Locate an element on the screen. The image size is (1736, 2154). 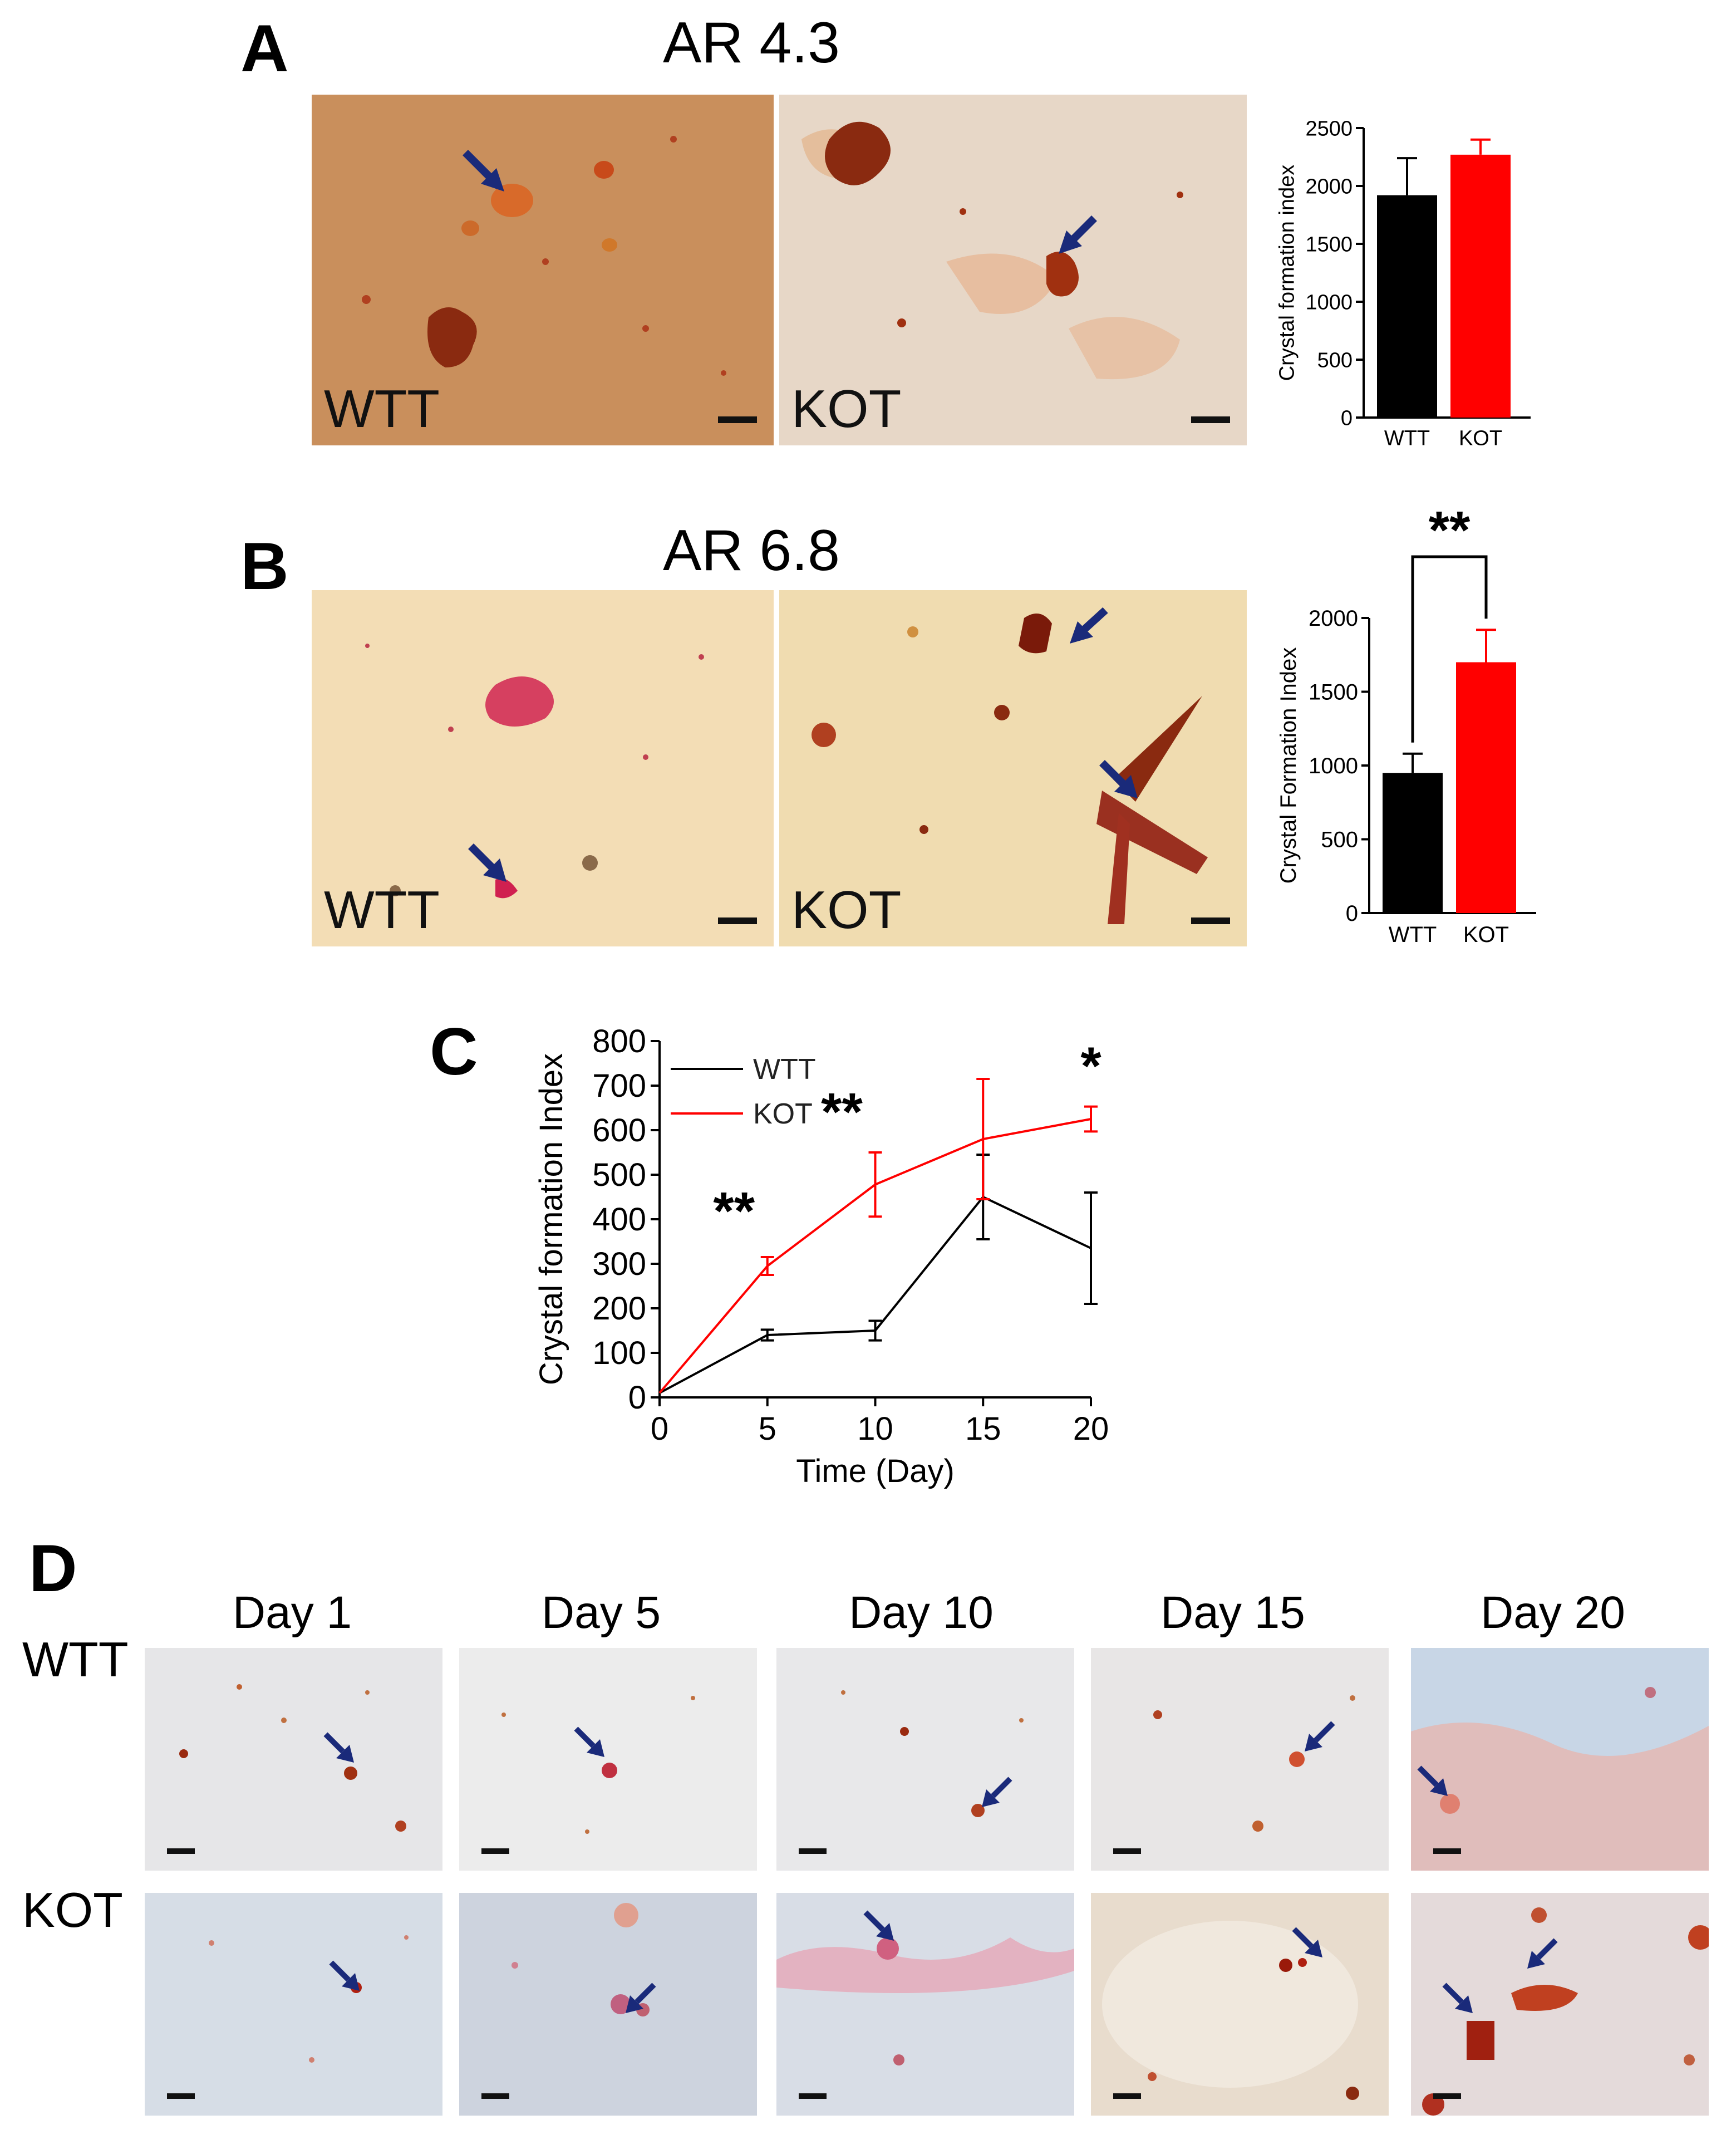
significance-label: * is located at coordinates (1090, 1066).